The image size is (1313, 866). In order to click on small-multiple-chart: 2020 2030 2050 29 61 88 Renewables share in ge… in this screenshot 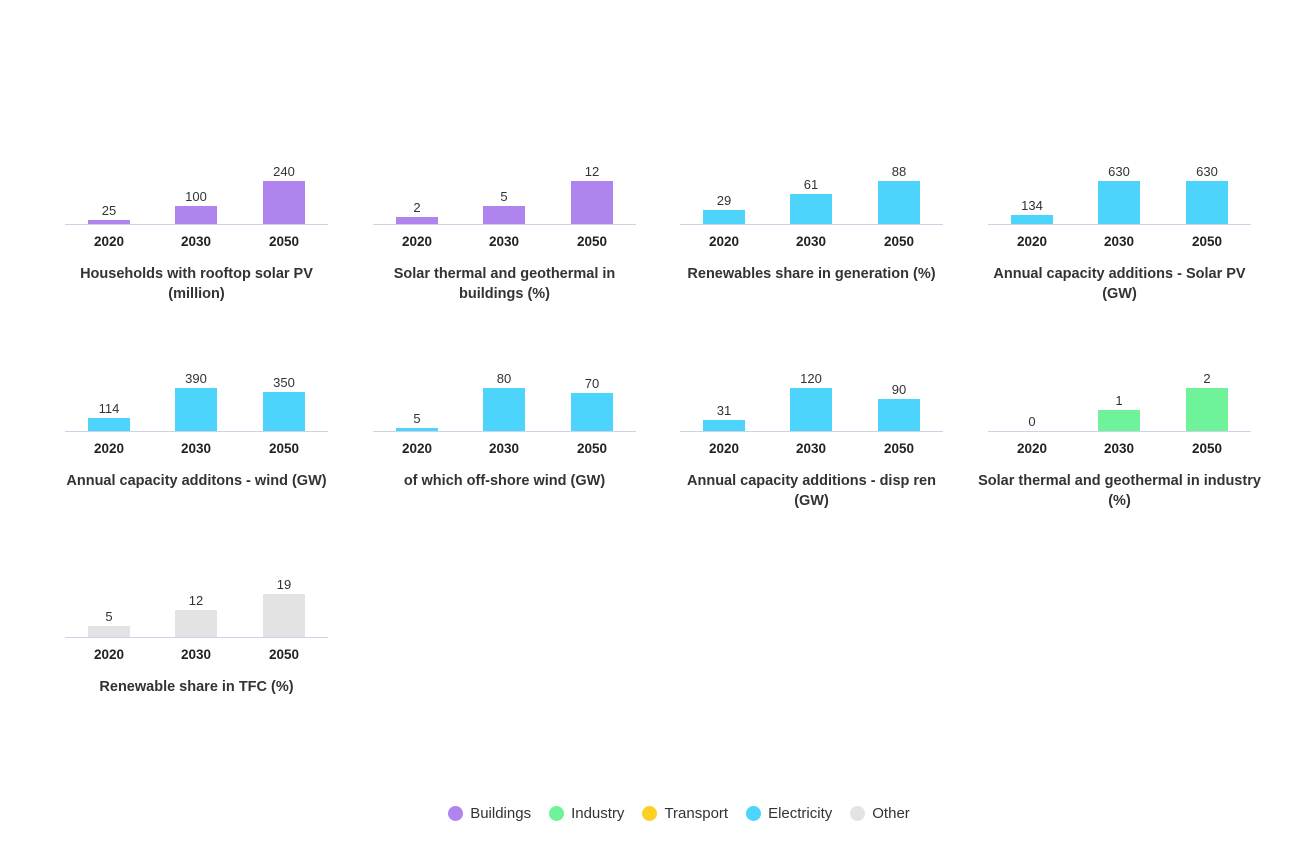, I will do `click(811, 225)`.